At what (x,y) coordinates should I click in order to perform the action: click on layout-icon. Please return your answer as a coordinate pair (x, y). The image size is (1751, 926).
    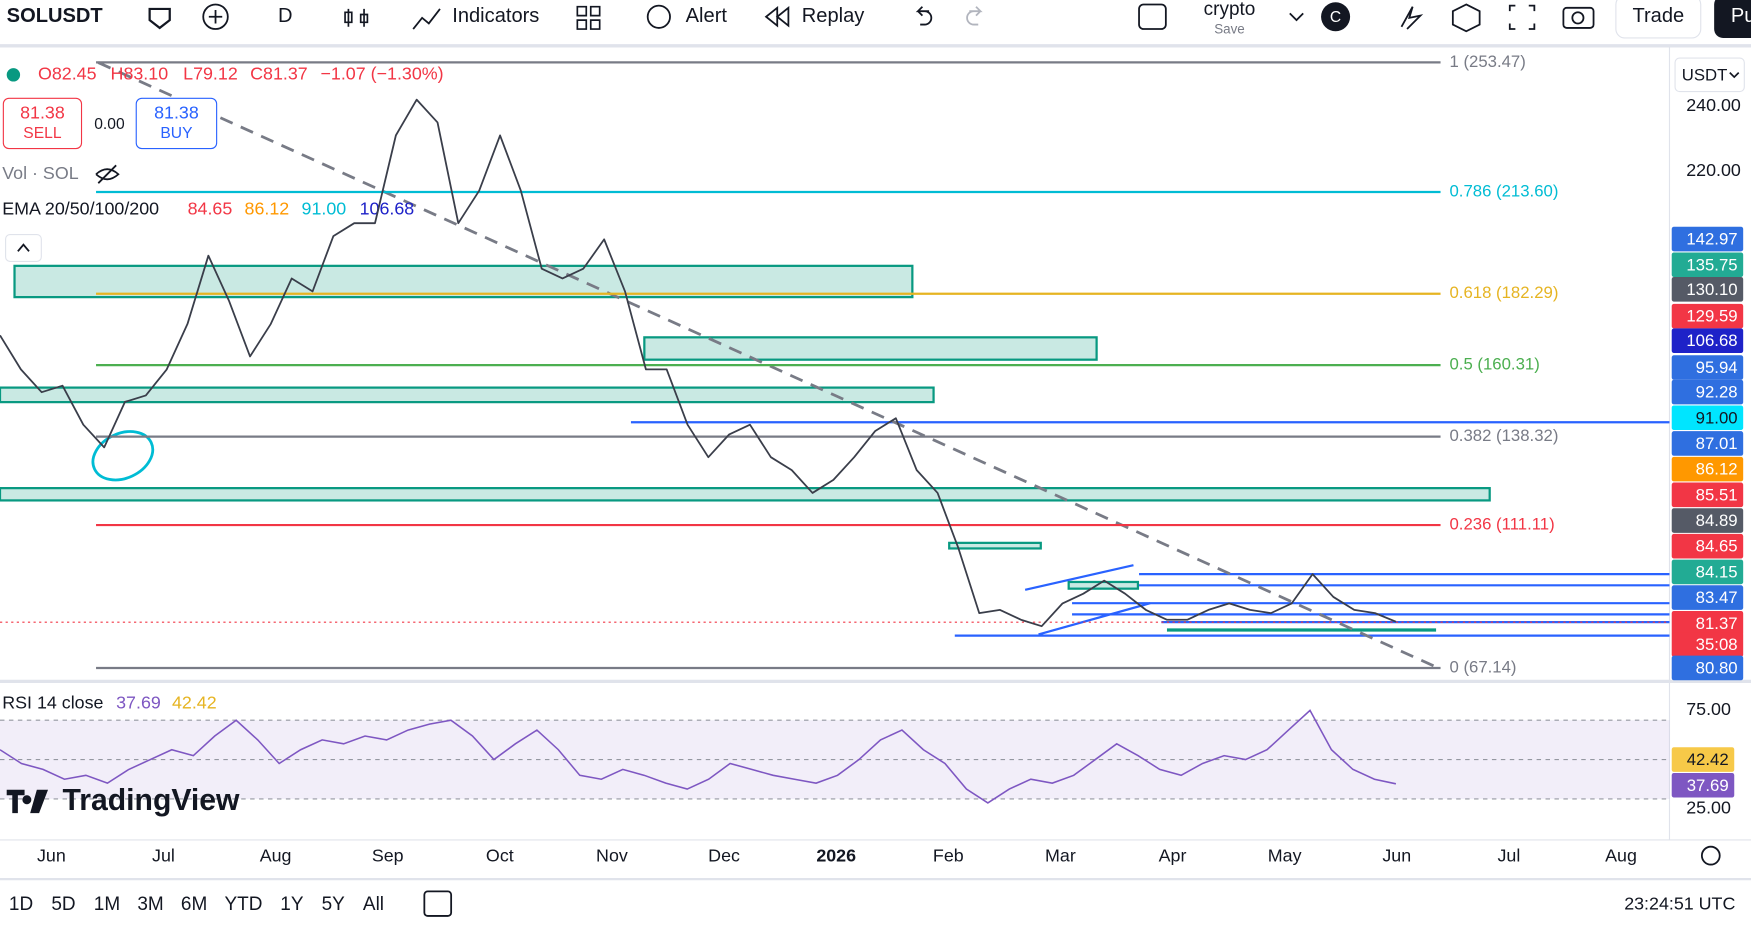
    Looking at the image, I should click on (1152, 16).